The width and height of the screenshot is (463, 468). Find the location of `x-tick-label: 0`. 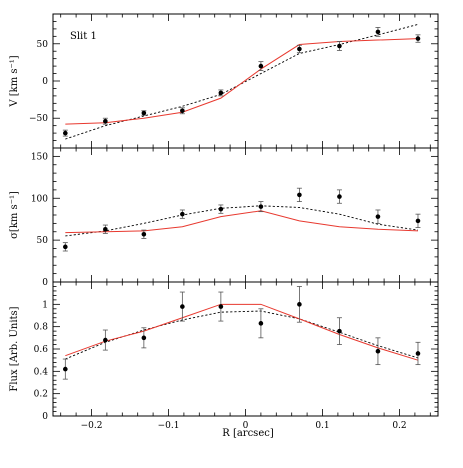

x-tick-label: 0 is located at coordinates (246, 426).